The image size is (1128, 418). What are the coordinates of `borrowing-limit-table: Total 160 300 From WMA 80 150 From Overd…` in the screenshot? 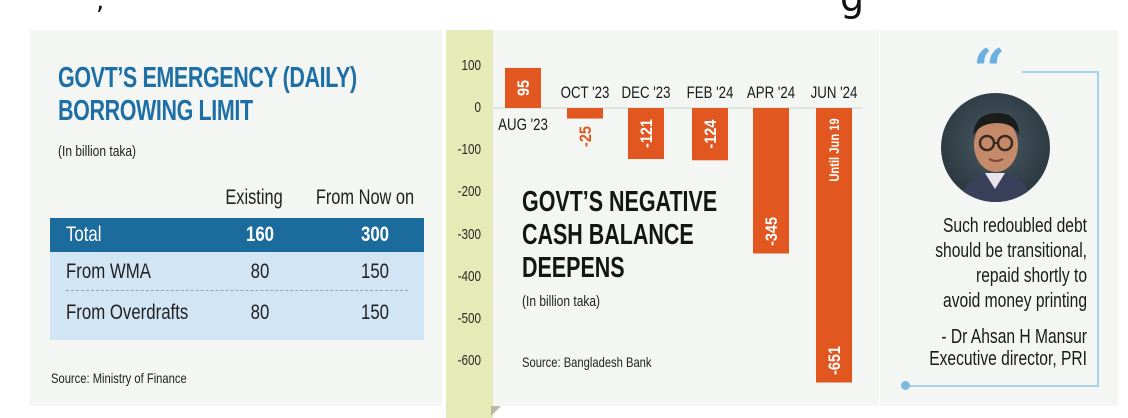 It's located at (237, 279).